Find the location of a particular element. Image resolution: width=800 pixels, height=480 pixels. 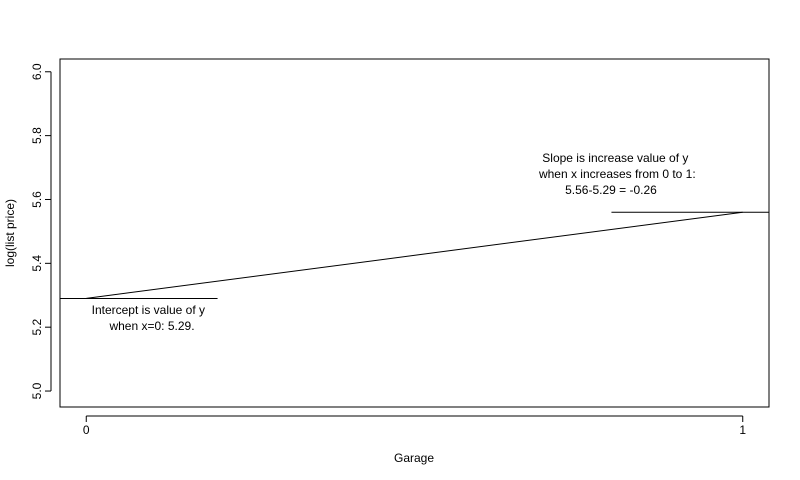

y-tick-label: 5.0 is located at coordinates (37, 390).